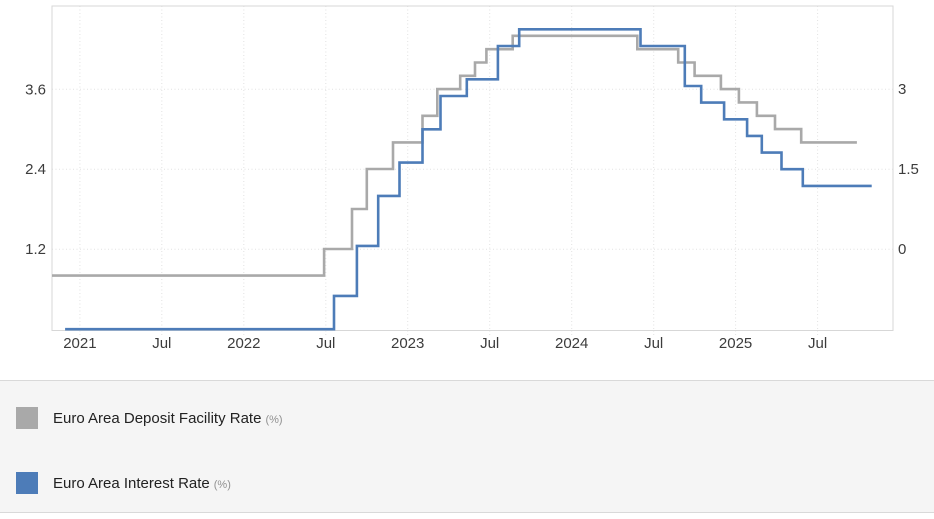 Image resolution: width=934 pixels, height=519 pixels. I want to click on x-tick-label: 2022, so click(243, 343).